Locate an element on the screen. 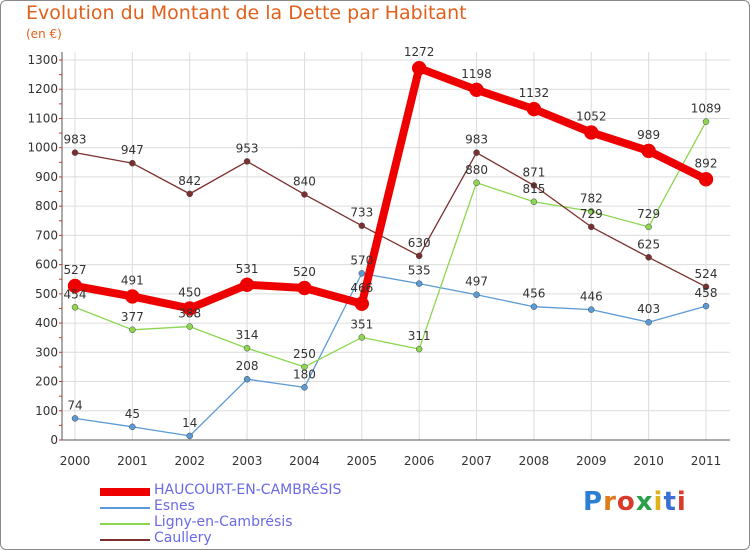 The height and width of the screenshot is (550, 750). legend-label: HAUCOURT-EN-CAMBRéSIS is located at coordinates (248, 490).